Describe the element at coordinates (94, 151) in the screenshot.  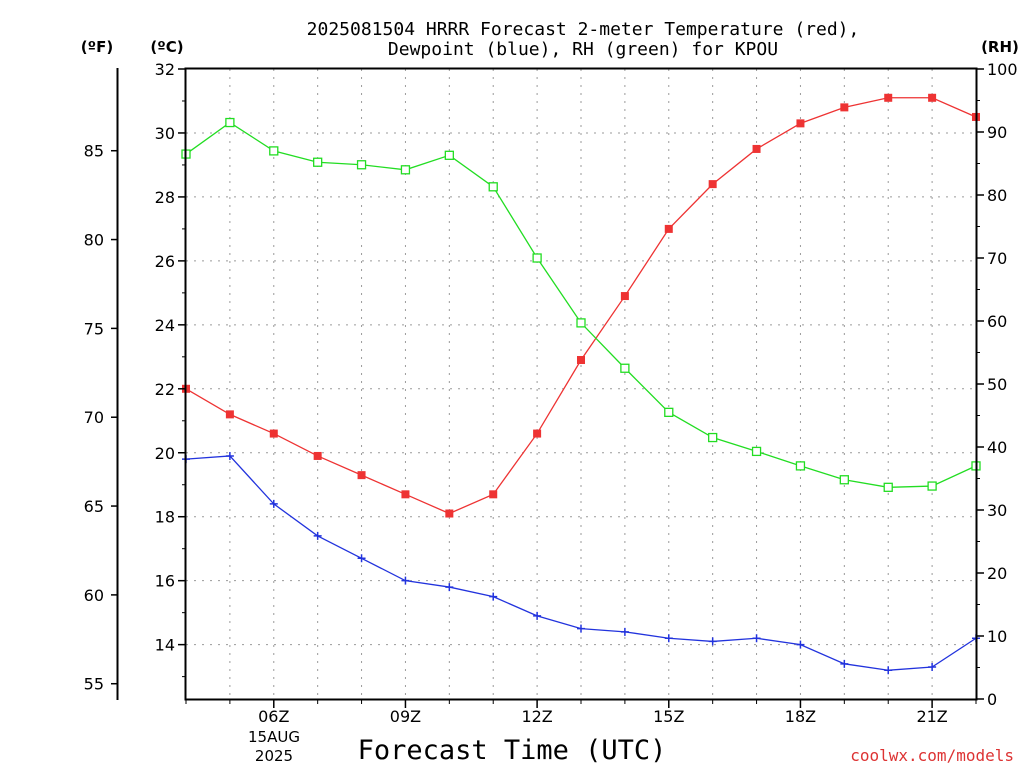
I see `fahrenheit-tick-label: 85` at that location.